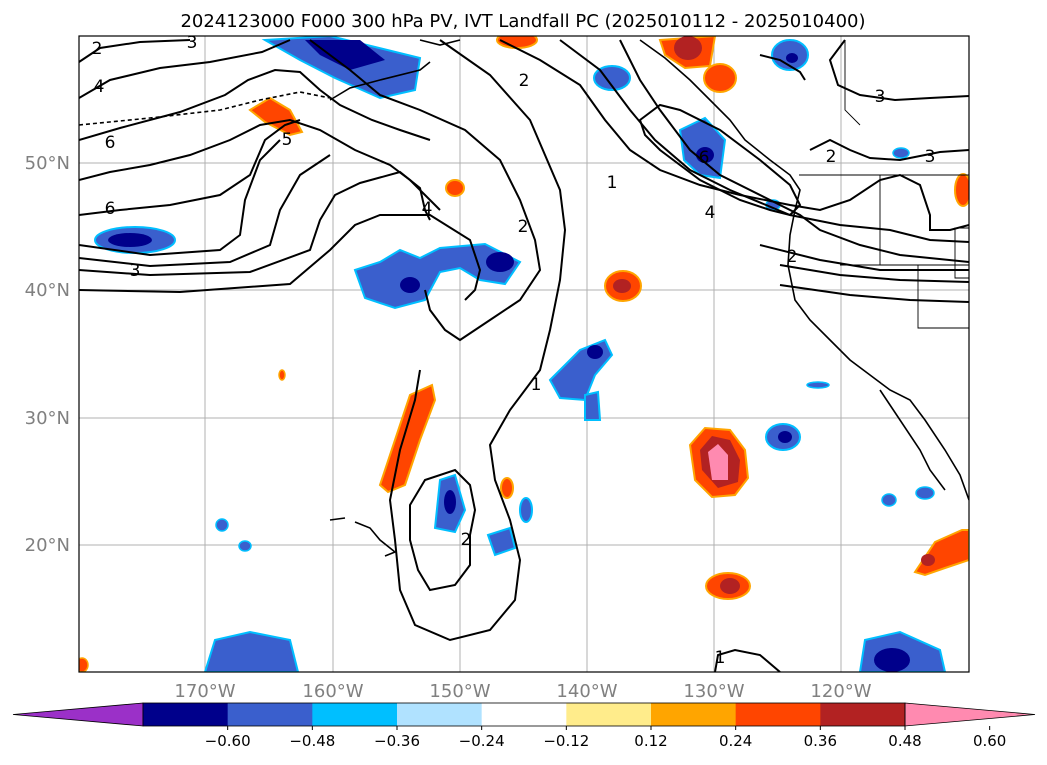 This screenshot has height=765, width=1047. Describe the element at coordinates (874, 293) in the screenshot. I see `contour-s` at that location.